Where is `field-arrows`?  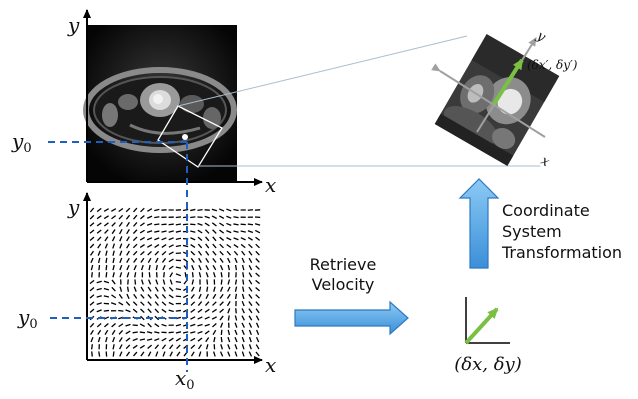 field-arrows is located at coordinates (175, 282).